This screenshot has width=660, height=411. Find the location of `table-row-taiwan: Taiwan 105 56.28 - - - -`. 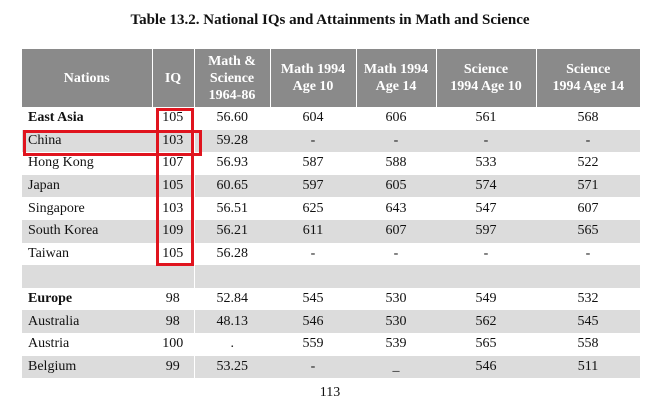

table-row-taiwan: Taiwan 105 56.28 - - - - is located at coordinates (331, 254).